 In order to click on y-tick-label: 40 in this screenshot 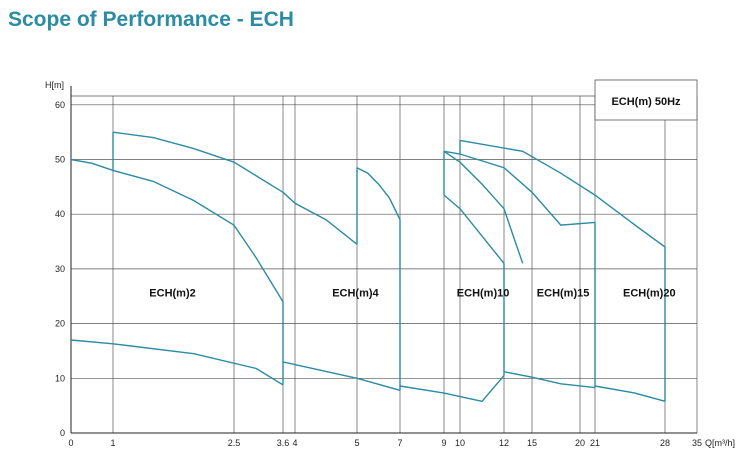, I will do `click(60, 214)`.